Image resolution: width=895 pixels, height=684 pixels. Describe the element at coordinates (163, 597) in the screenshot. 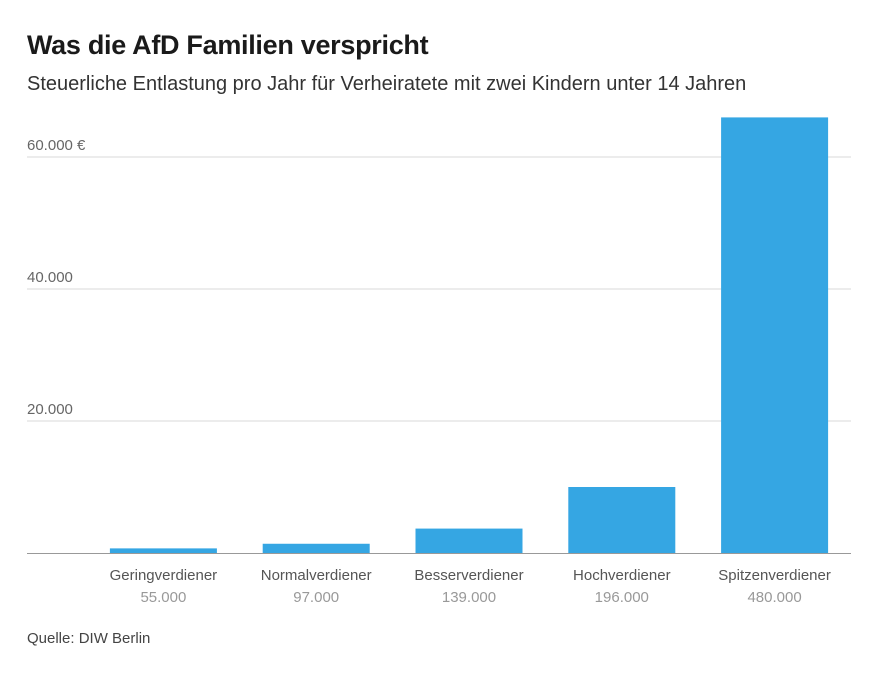

I see `income-label-0: 55.000` at that location.